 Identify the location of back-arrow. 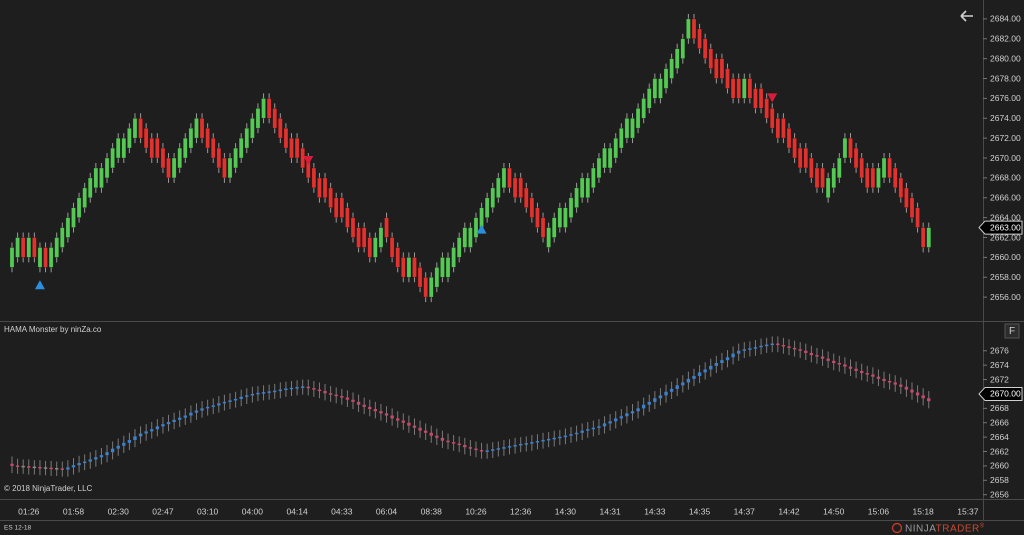
(966, 16).